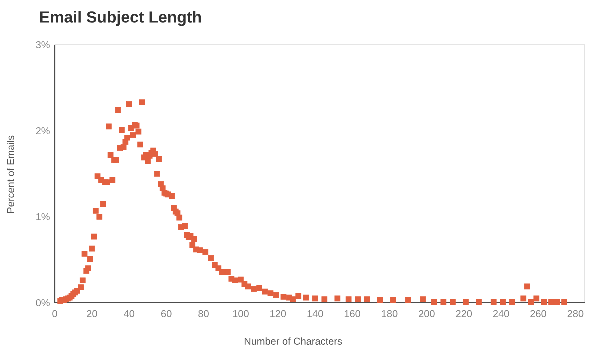  I want to click on x-tick-label: 140, so click(316, 314).